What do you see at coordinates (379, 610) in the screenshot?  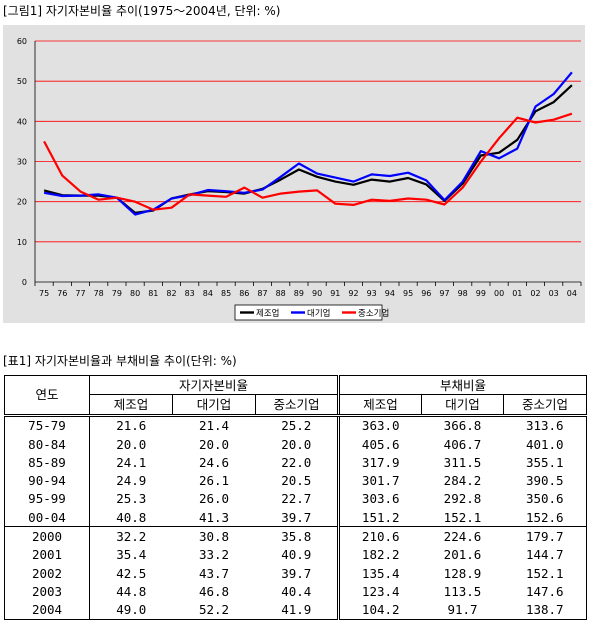 I see `table-cell: 104.2` at bounding box center [379, 610].